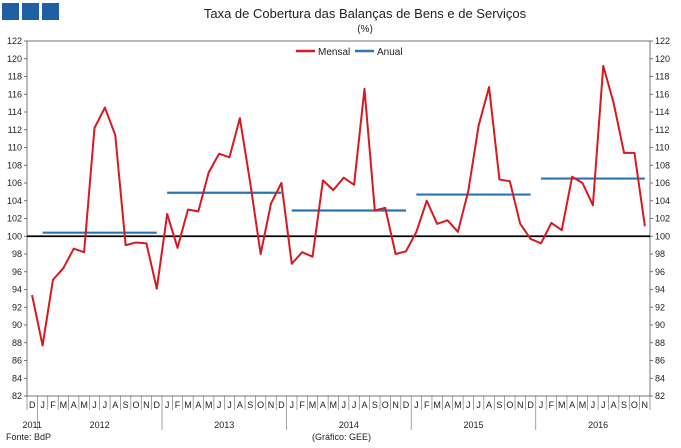 The height and width of the screenshot is (448, 681). I want to click on year-label: 2016, so click(598, 425).